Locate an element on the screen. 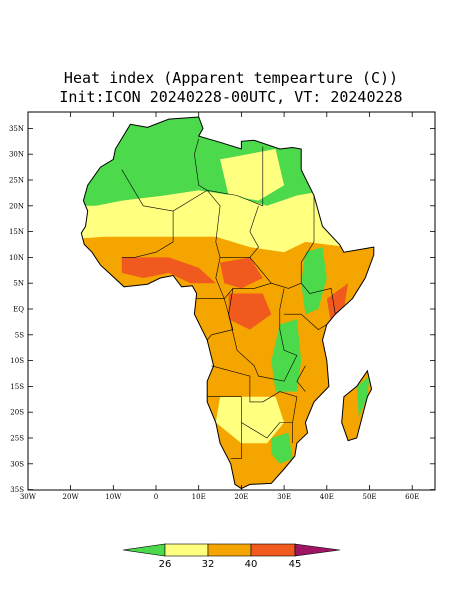 The width and height of the screenshot is (463, 600). x-tick-label: 20W is located at coordinates (71, 497).